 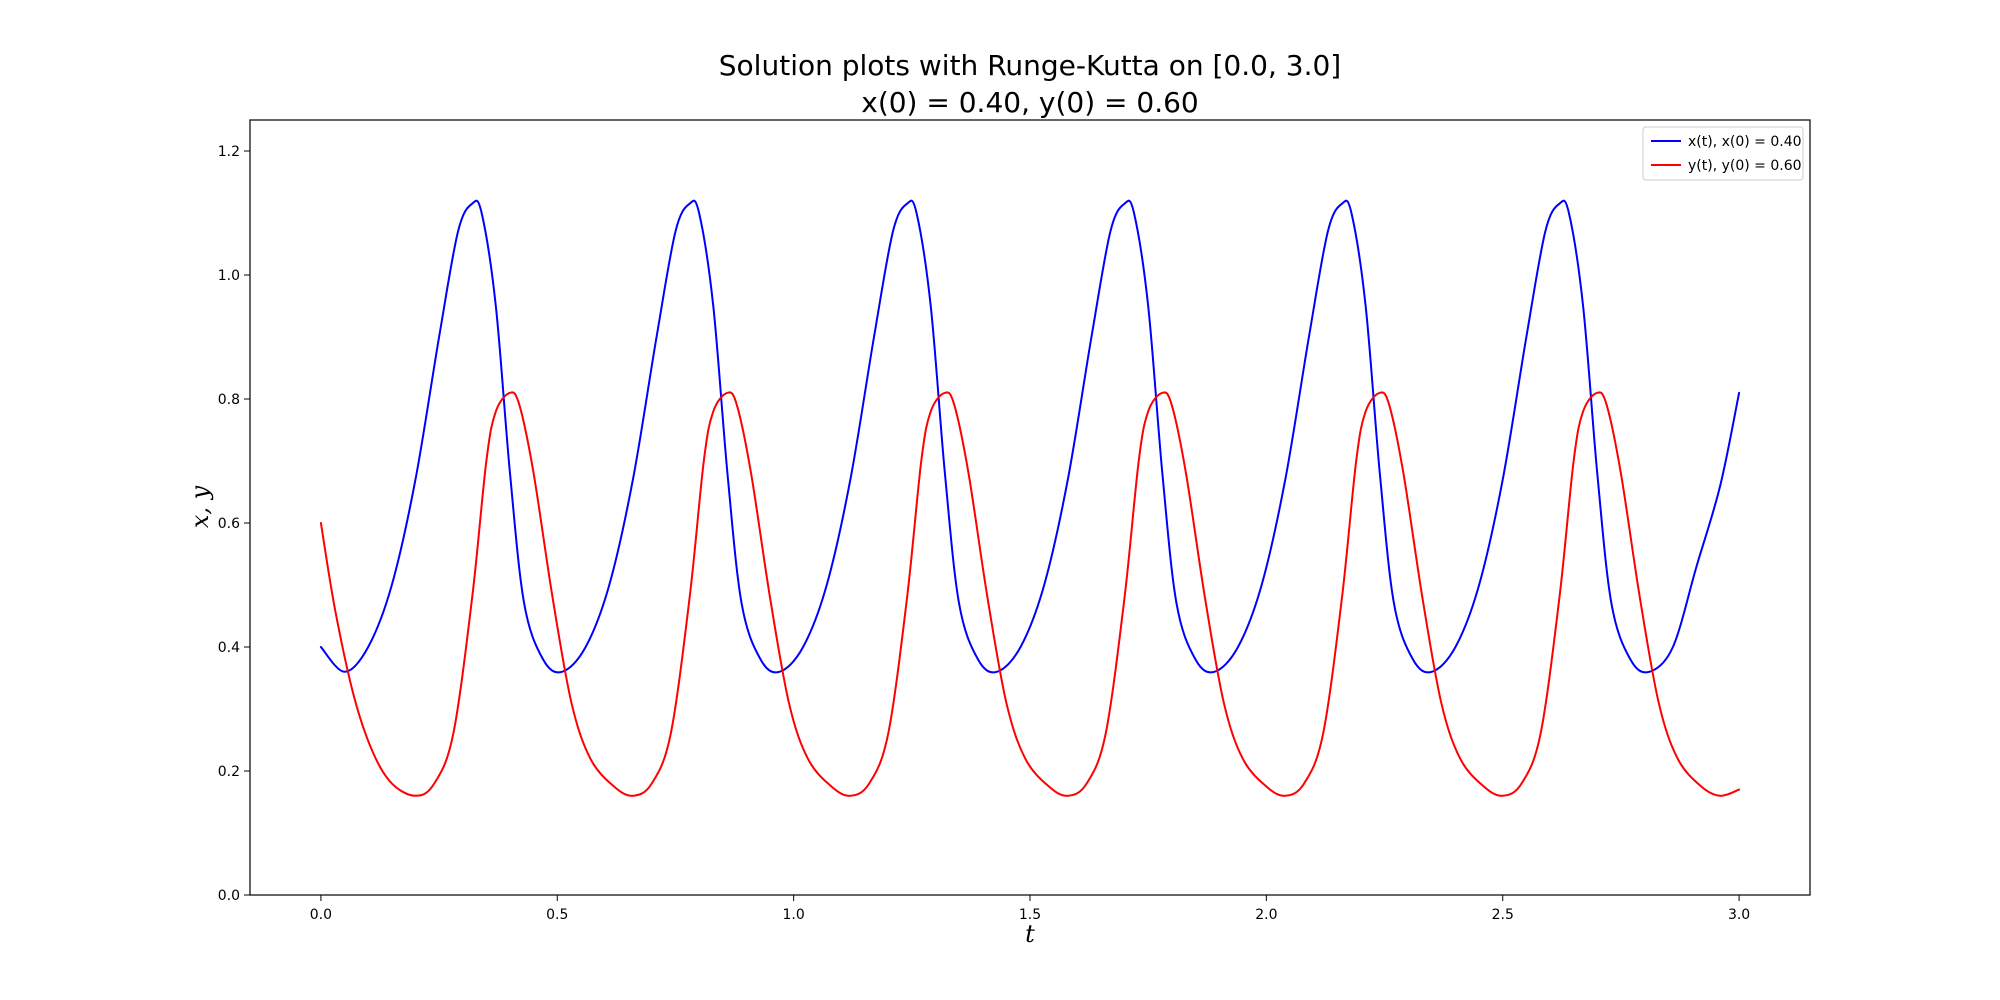 I want to click on y-axis-ticks: 0.0 0.2 0.4 0.6 0.8 1.0 1.2, so click(x=234, y=524).